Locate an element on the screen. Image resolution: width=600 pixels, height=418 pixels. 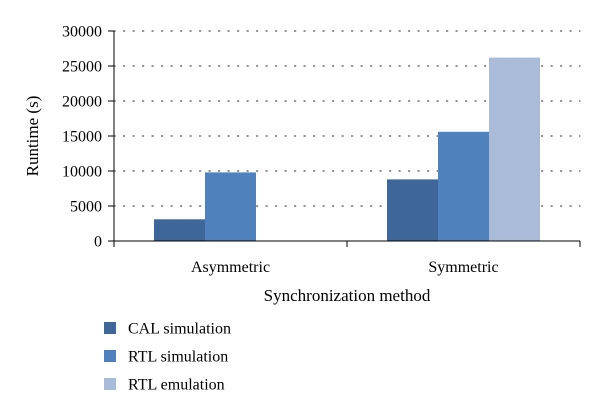
y-tick-label: 5000 is located at coordinates (86, 207).